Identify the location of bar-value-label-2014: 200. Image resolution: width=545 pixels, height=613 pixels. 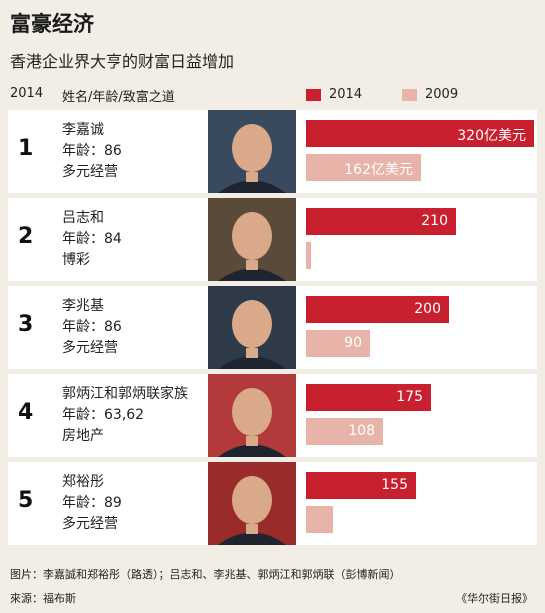
(427, 309).